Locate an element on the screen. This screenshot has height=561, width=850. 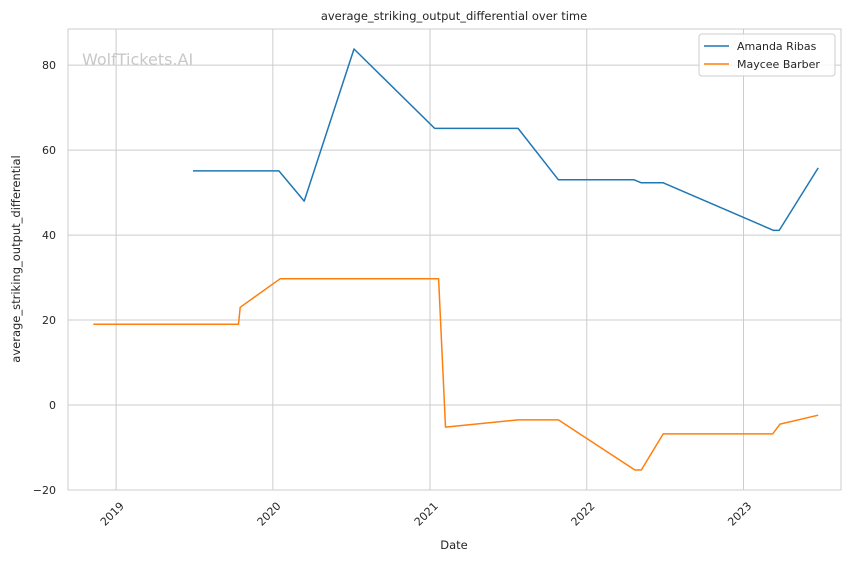
y-tick-label: 0 is located at coordinates (52, 405).